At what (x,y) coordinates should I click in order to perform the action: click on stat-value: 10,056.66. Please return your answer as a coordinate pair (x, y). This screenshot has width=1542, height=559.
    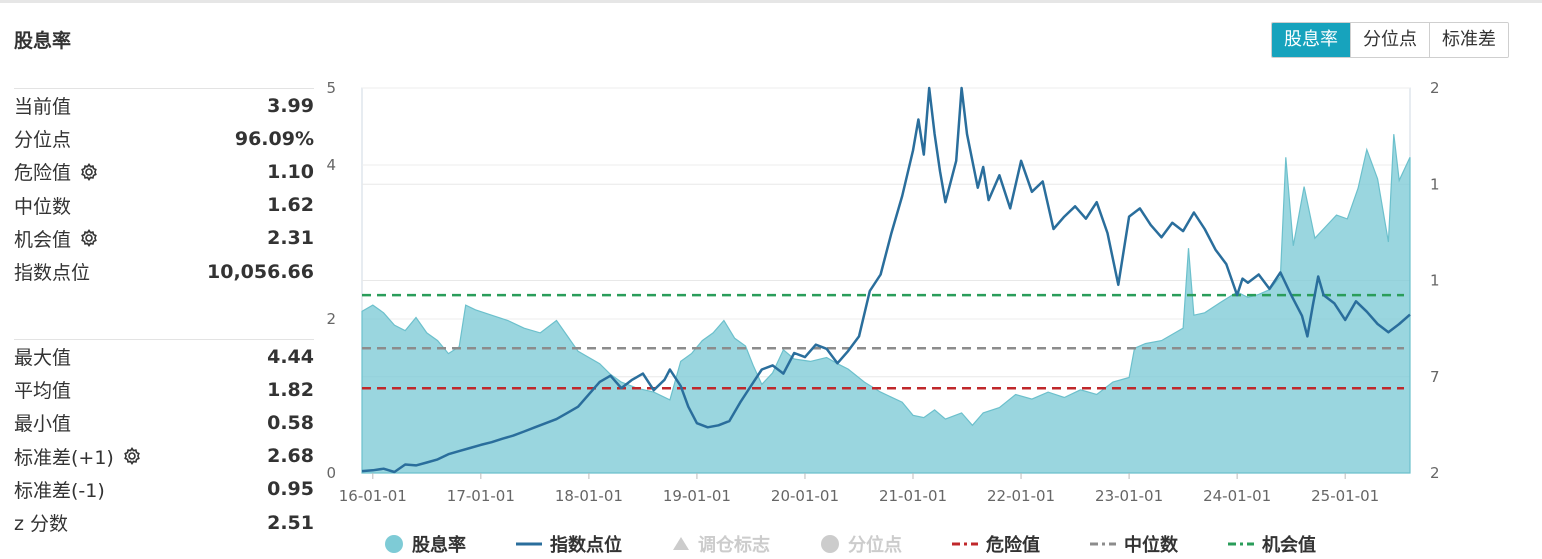
    Looking at the image, I should click on (260, 271).